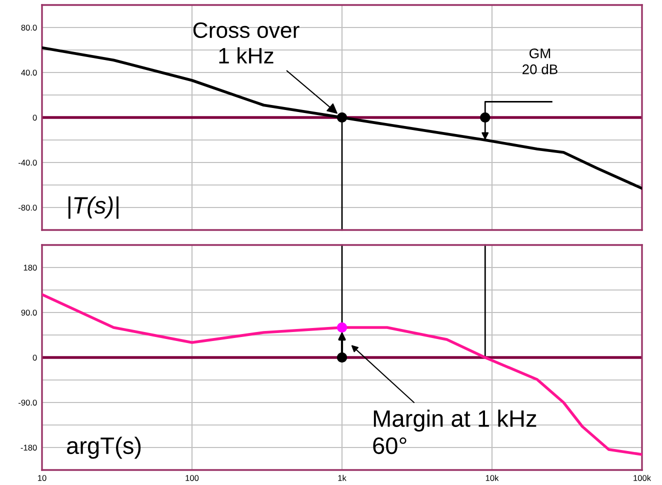 This screenshot has height=485, width=662. I want to click on x-tick-label: 1k, so click(342, 477).